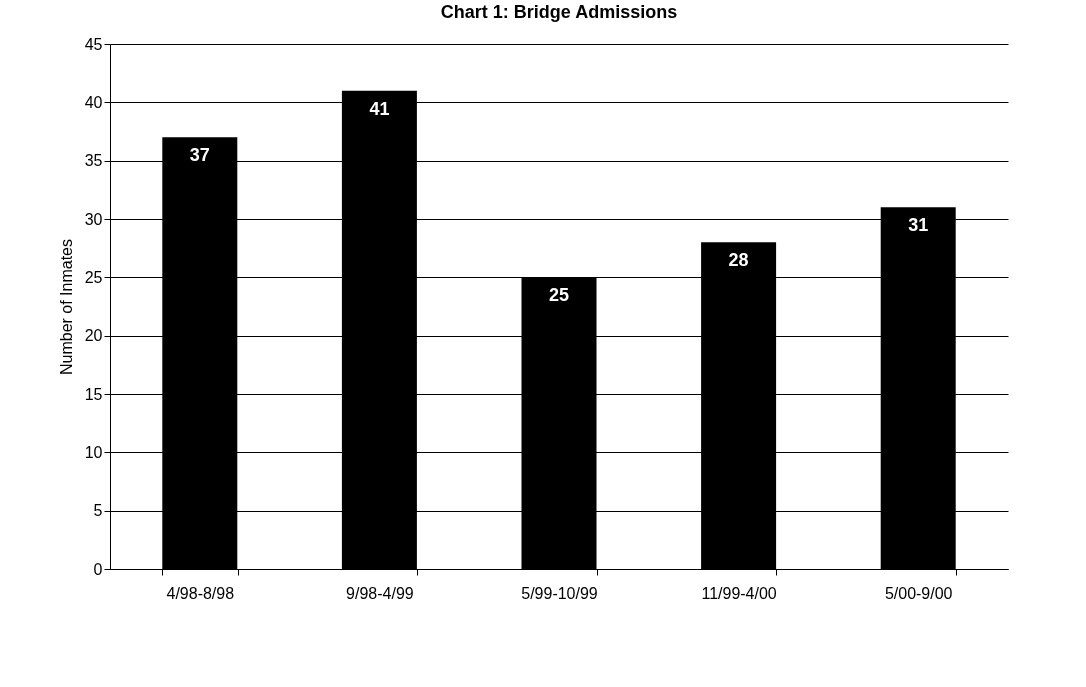 This screenshot has height=687, width=1086. What do you see at coordinates (93, 161) in the screenshot?
I see `y-tick-label: 35` at bounding box center [93, 161].